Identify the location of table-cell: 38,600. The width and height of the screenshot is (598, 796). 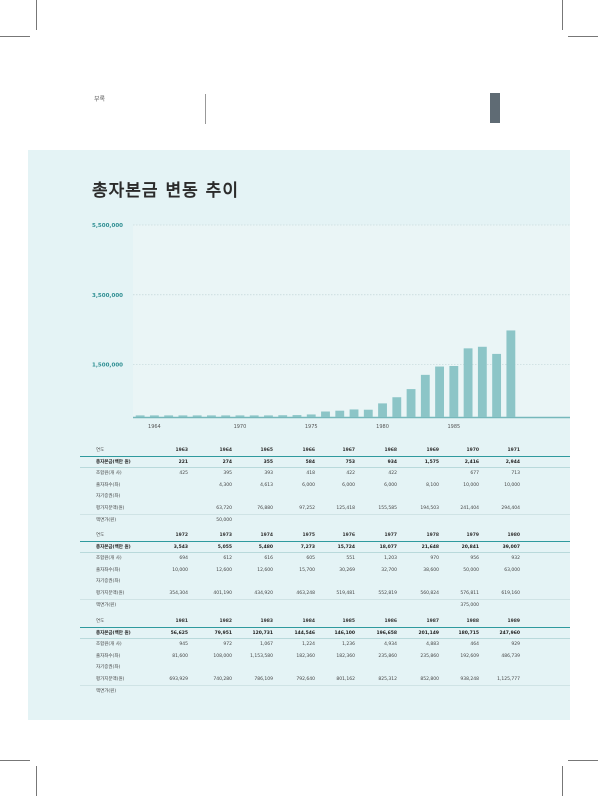
(431, 570).